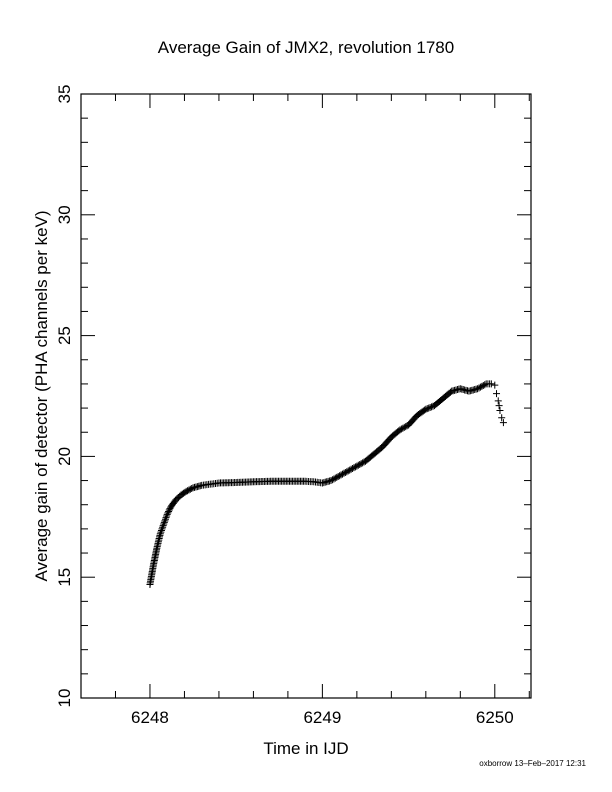 This screenshot has height=792, width=612. I want to click on y-tick-label: 10, so click(64, 698).